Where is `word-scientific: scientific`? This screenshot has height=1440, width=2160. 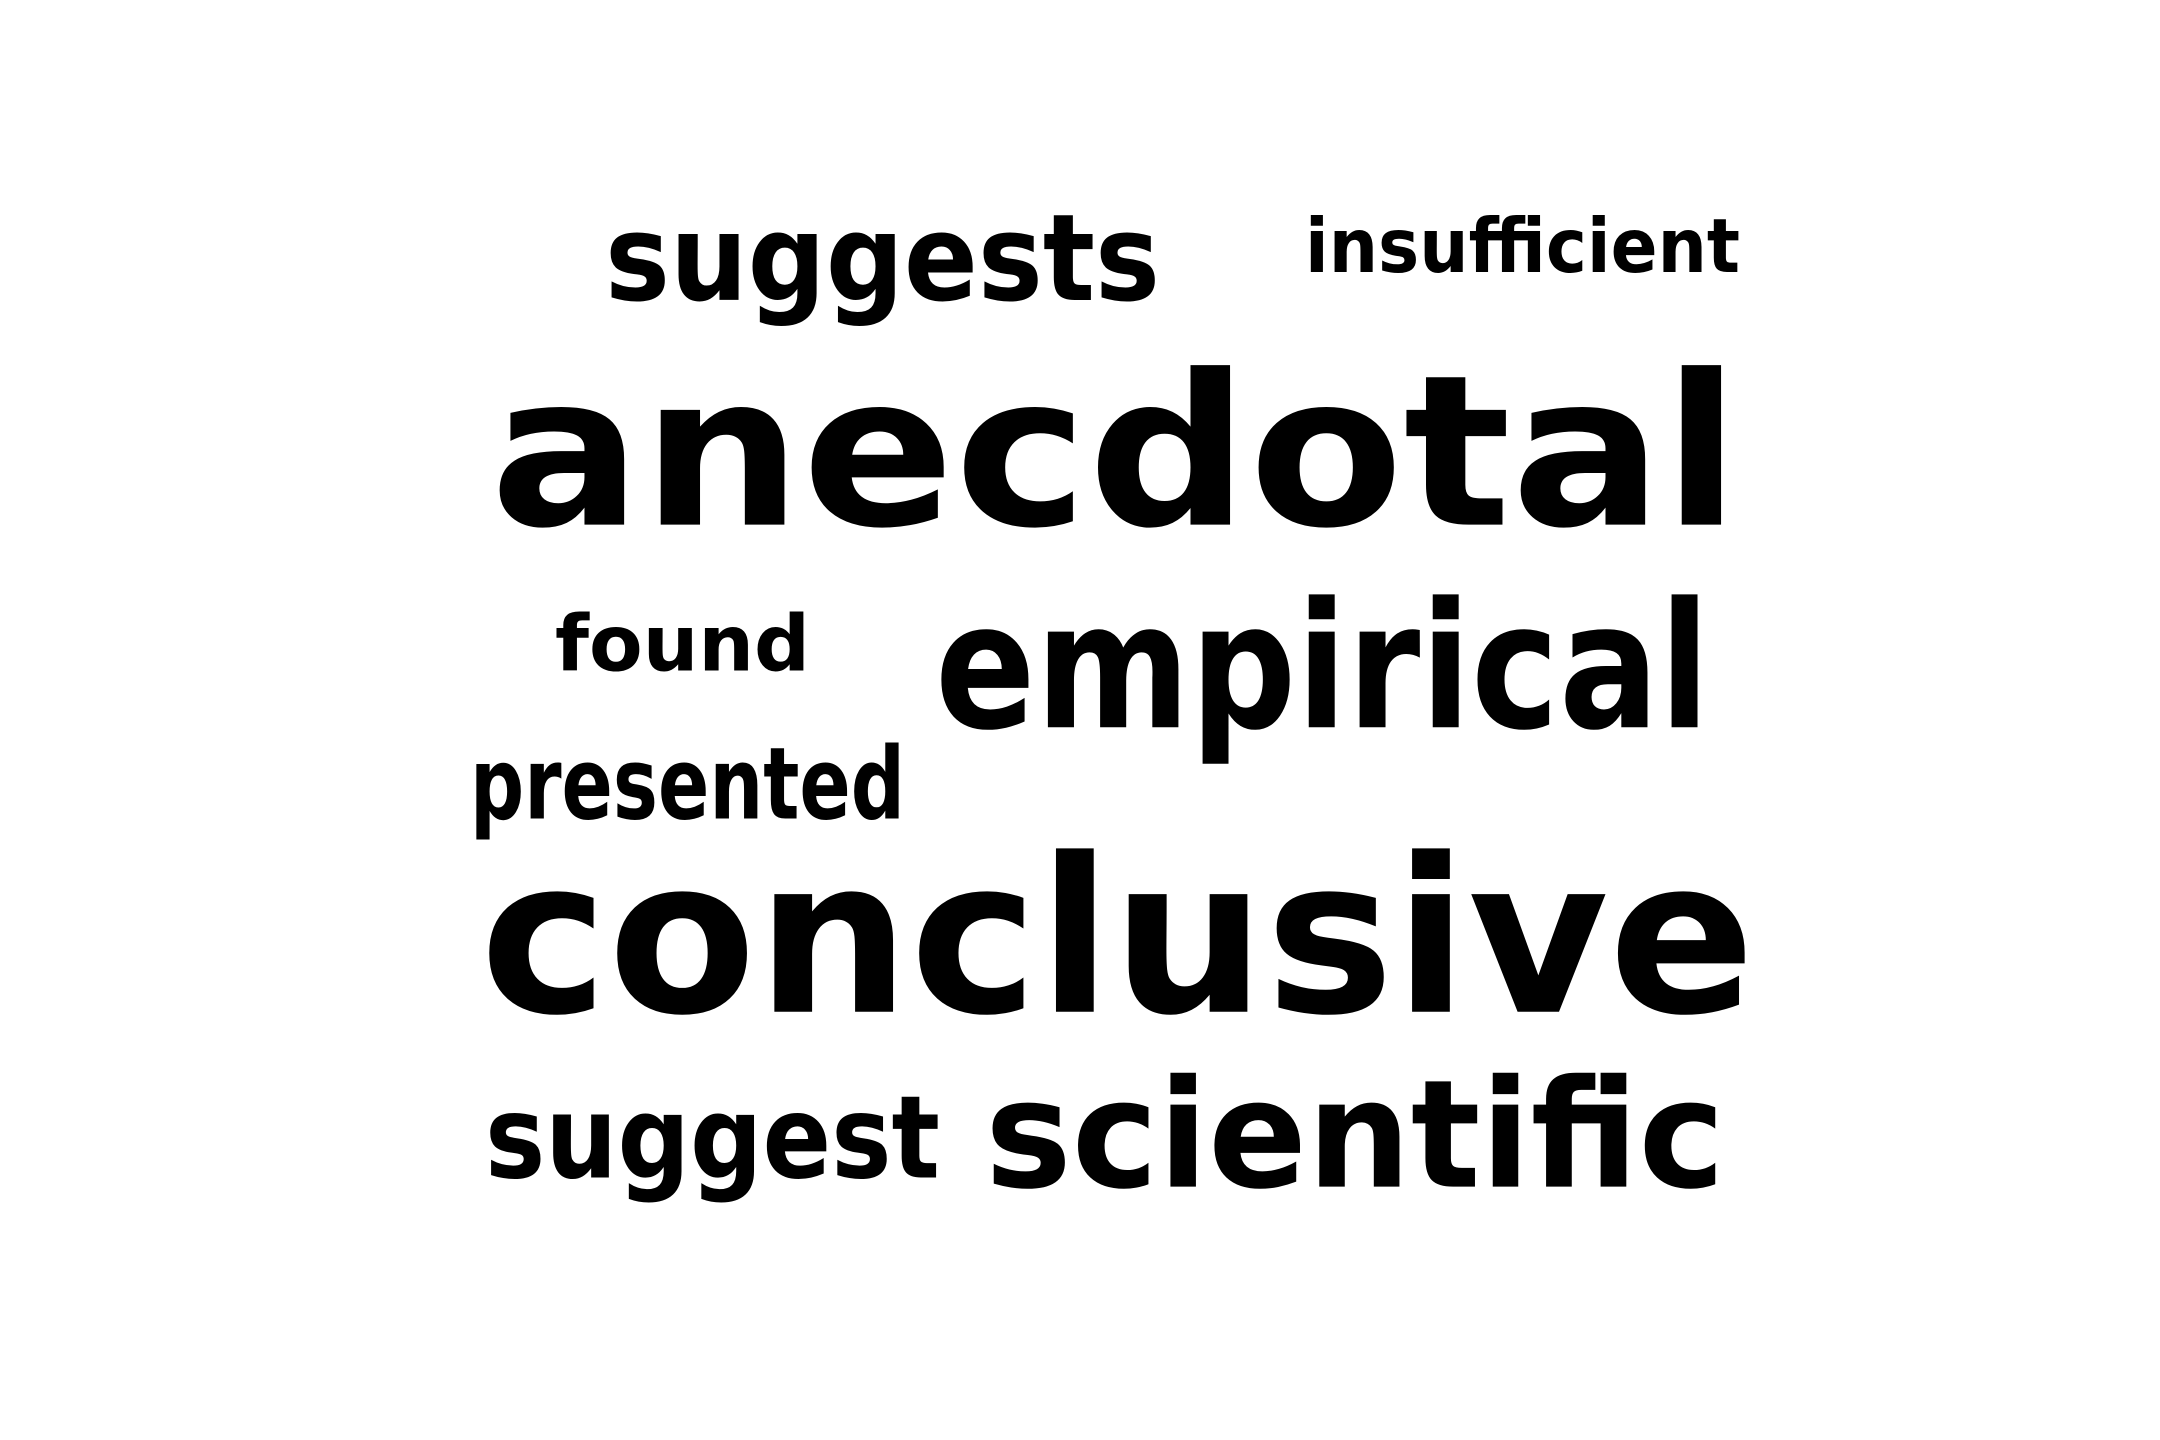
word-scientific: scientific is located at coordinates (1355, 1135).